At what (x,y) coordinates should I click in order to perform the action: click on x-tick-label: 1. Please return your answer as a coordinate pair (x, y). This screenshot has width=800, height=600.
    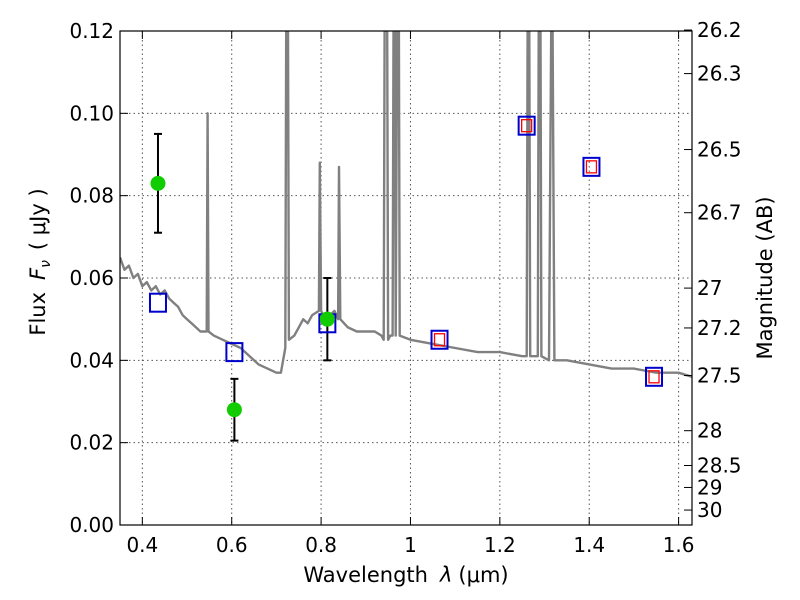
    Looking at the image, I should click on (410, 545).